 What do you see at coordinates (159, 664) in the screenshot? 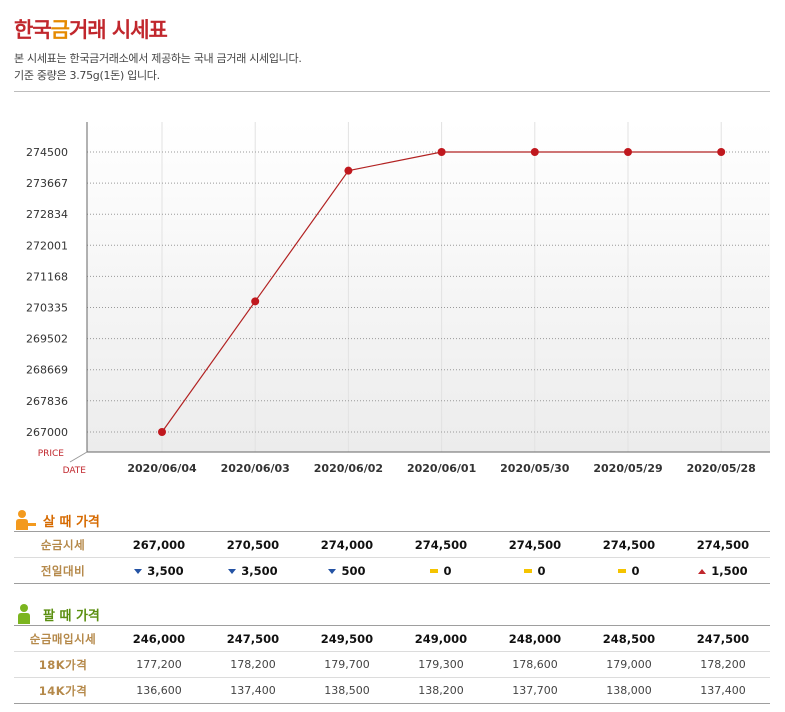
I see `price-cell: 177,200` at bounding box center [159, 664].